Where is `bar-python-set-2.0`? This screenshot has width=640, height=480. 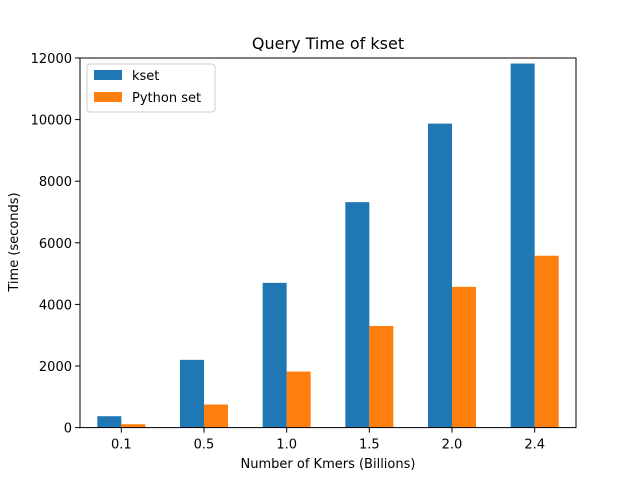
bar-python-set-2.0 is located at coordinates (464, 357).